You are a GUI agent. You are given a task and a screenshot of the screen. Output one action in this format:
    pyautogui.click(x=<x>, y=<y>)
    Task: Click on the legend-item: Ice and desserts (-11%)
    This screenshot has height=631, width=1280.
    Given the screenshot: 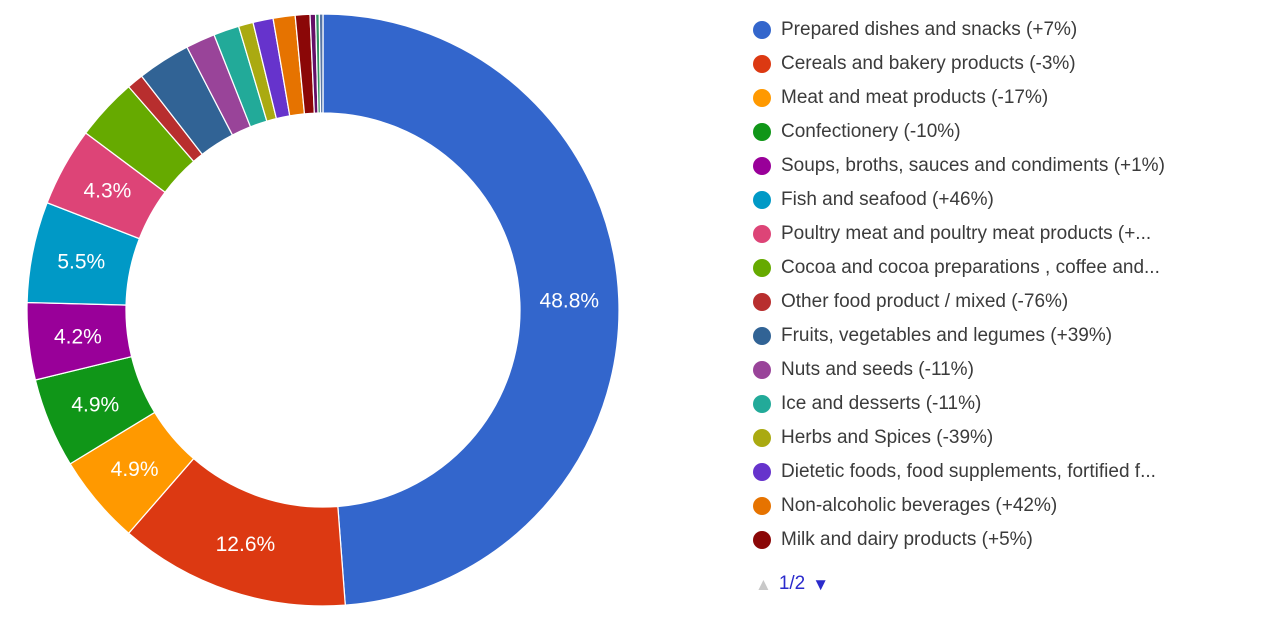 What is the action you would take?
    pyautogui.click(x=1015, y=404)
    